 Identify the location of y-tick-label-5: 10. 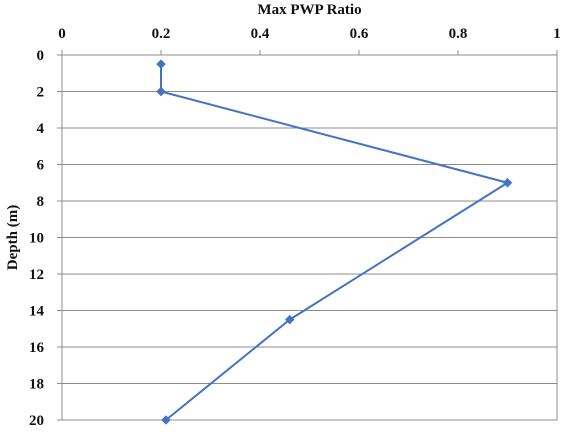
(36, 239).